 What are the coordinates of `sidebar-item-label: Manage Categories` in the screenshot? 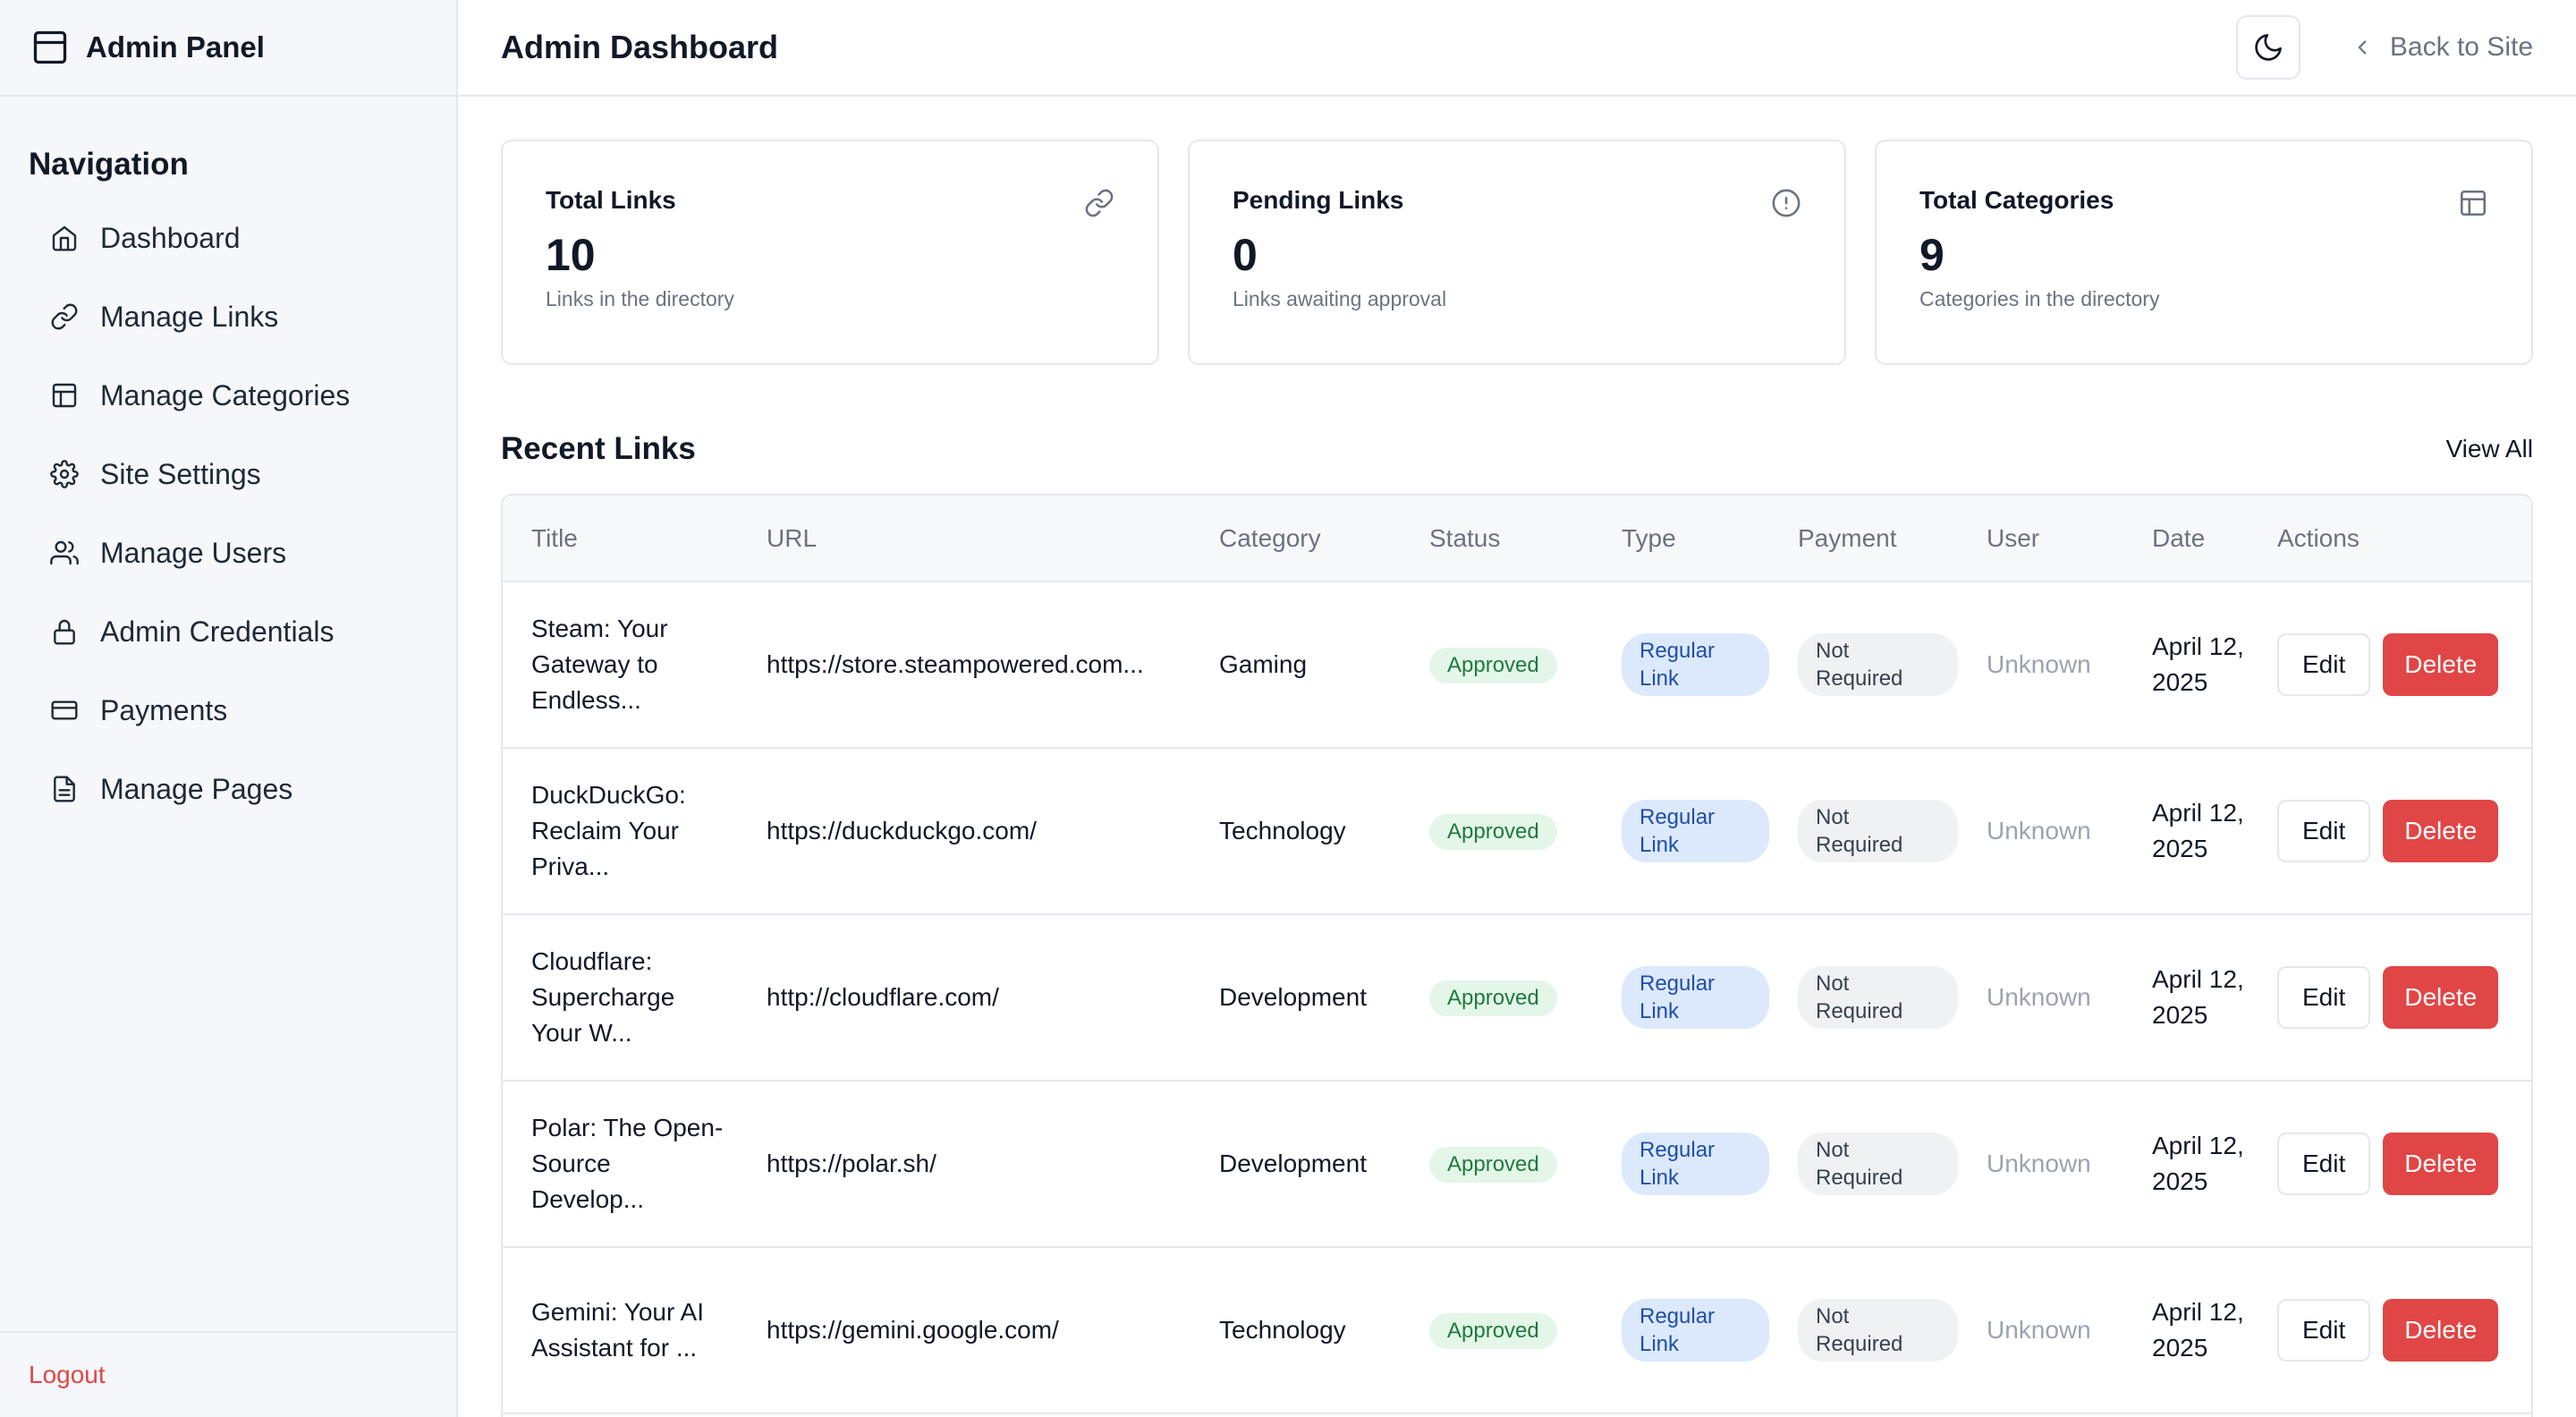 It's located at (225, 395).